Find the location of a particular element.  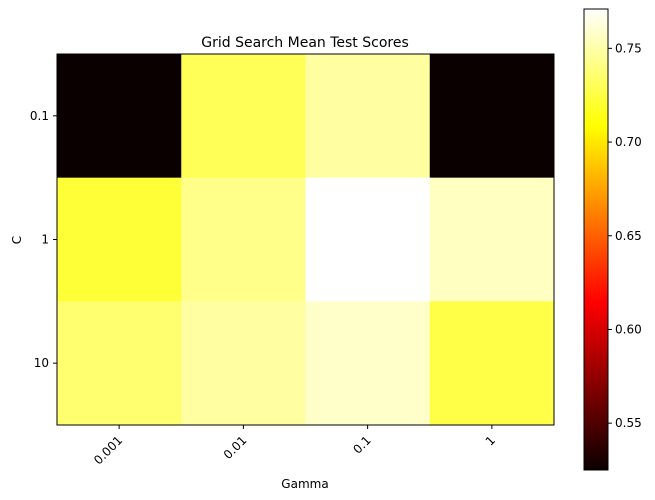

x-tick-label: 0.001 is located at coordinates (108, 450).